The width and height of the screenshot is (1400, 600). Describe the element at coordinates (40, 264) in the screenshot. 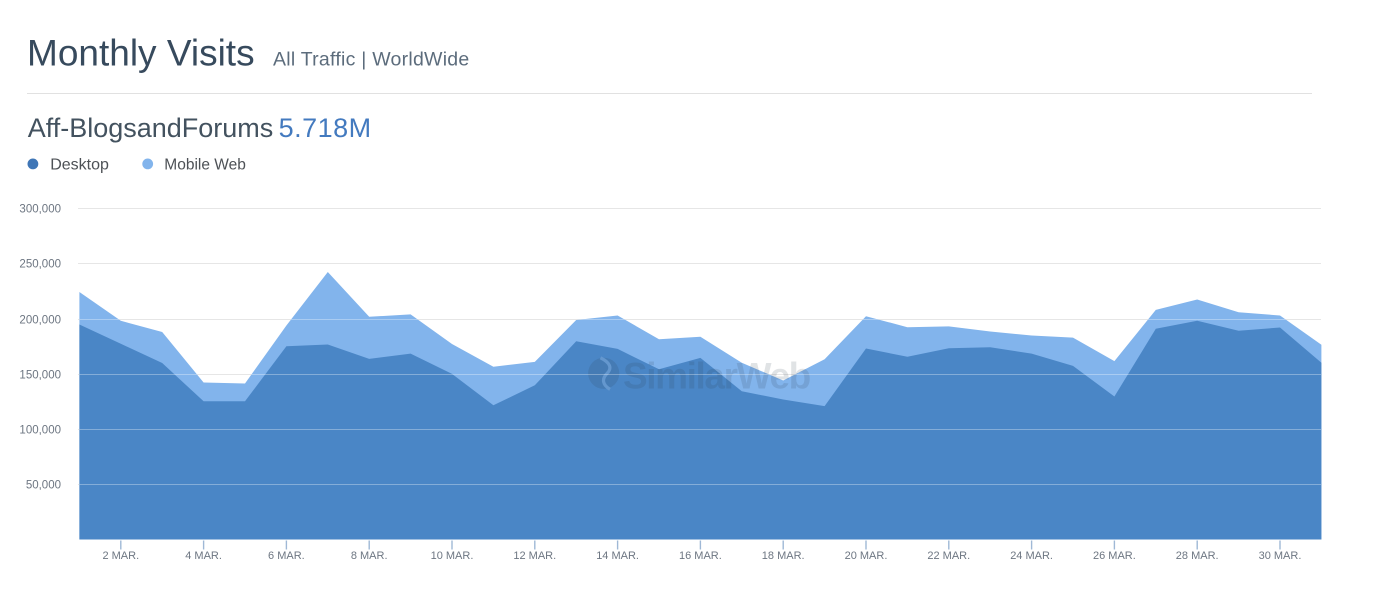

I see `svg-text: 250,000` at that location.